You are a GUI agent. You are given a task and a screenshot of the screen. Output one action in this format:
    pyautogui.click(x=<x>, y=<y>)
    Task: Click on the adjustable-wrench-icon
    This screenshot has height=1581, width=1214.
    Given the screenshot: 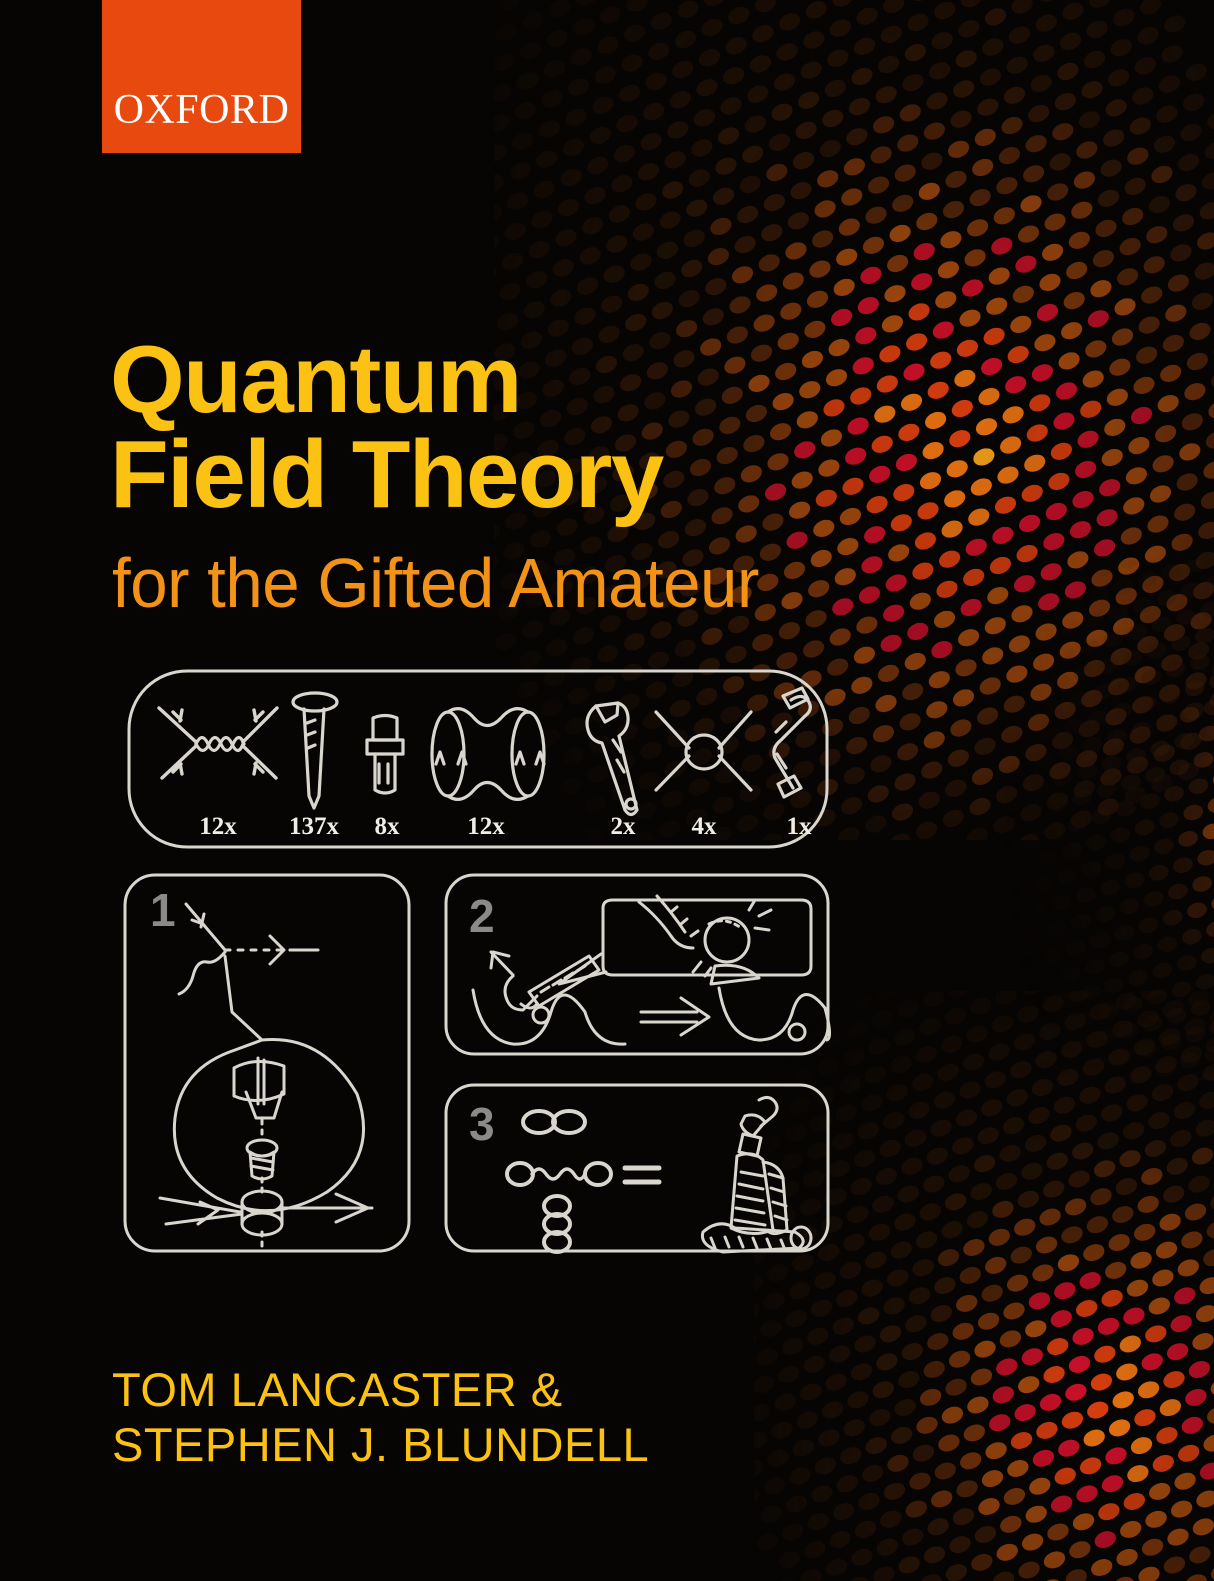 What is the action you would take?
    pyautogui.click(x=612, y=759)
    